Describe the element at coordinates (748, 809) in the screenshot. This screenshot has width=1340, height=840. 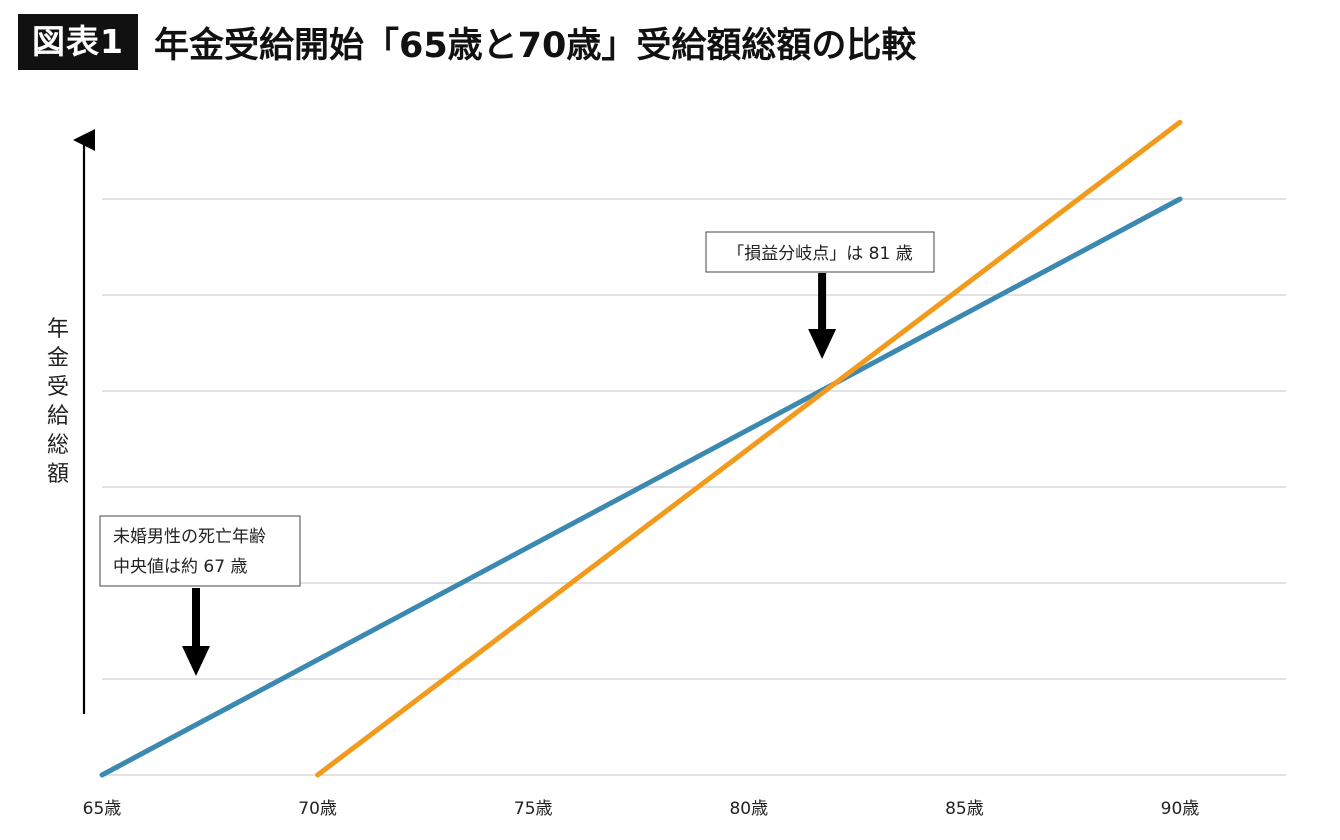
I see `x-tick-label-80: 80歳` at that location.